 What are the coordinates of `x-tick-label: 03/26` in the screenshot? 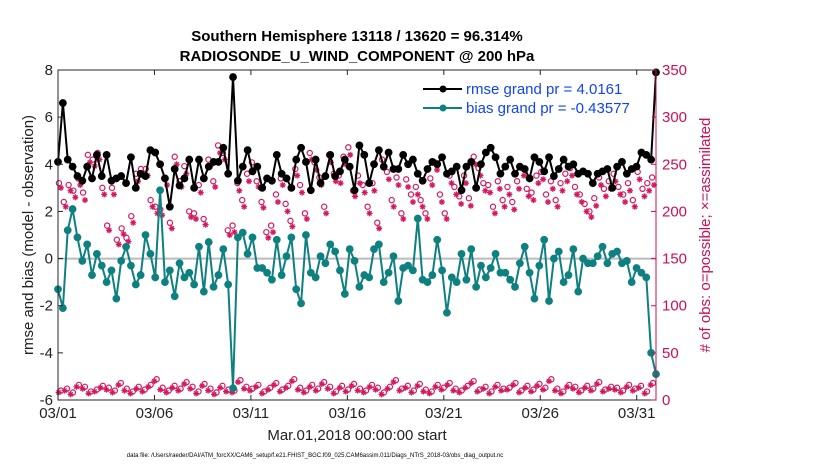 It's located at (540, 413).